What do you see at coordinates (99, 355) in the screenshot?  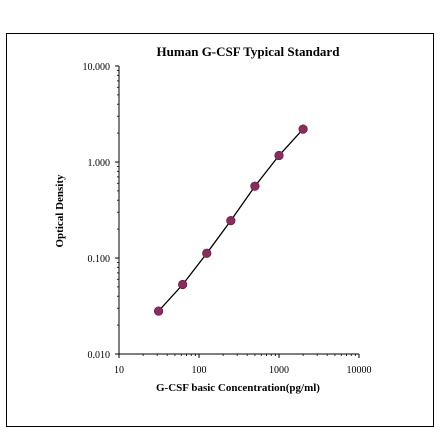 I see `y-tick-label: 0.010` at bounding box center [99, 355].